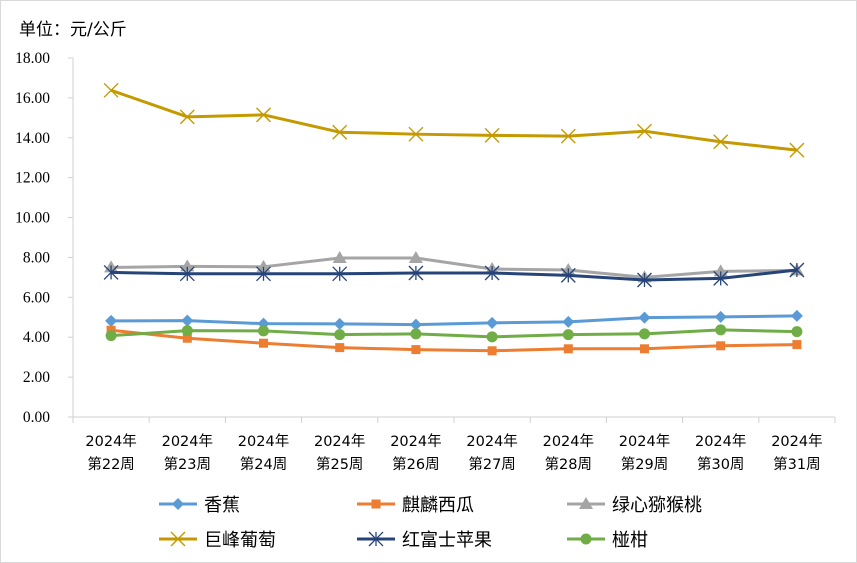 Image resolution: width=857 pixels, height=563 pixels. Describe the element at coordinates (263, 453) in the screenshot. I see `x-tick-label: 2024年第24周` at that location.